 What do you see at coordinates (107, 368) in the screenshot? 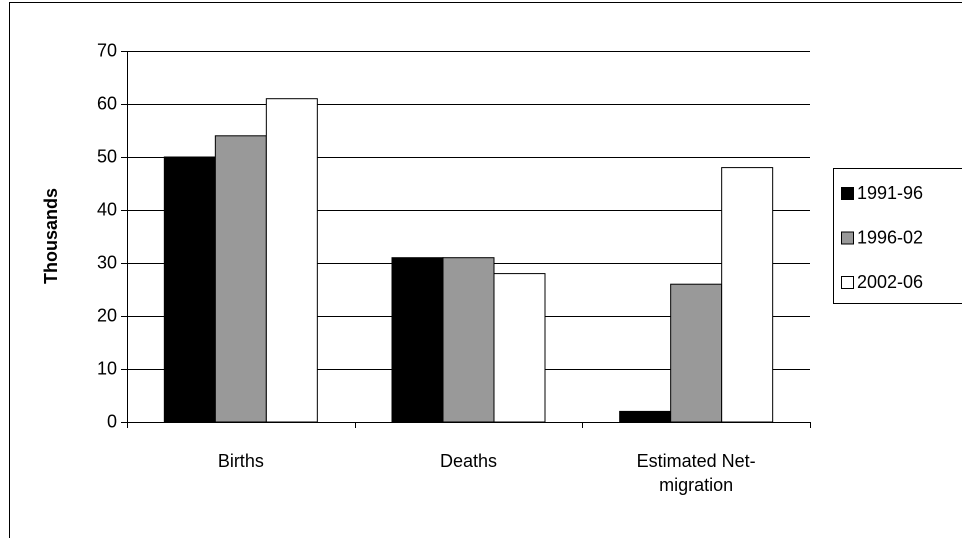
I see `y-tick-label: 10` at bounding box center [107, 368].